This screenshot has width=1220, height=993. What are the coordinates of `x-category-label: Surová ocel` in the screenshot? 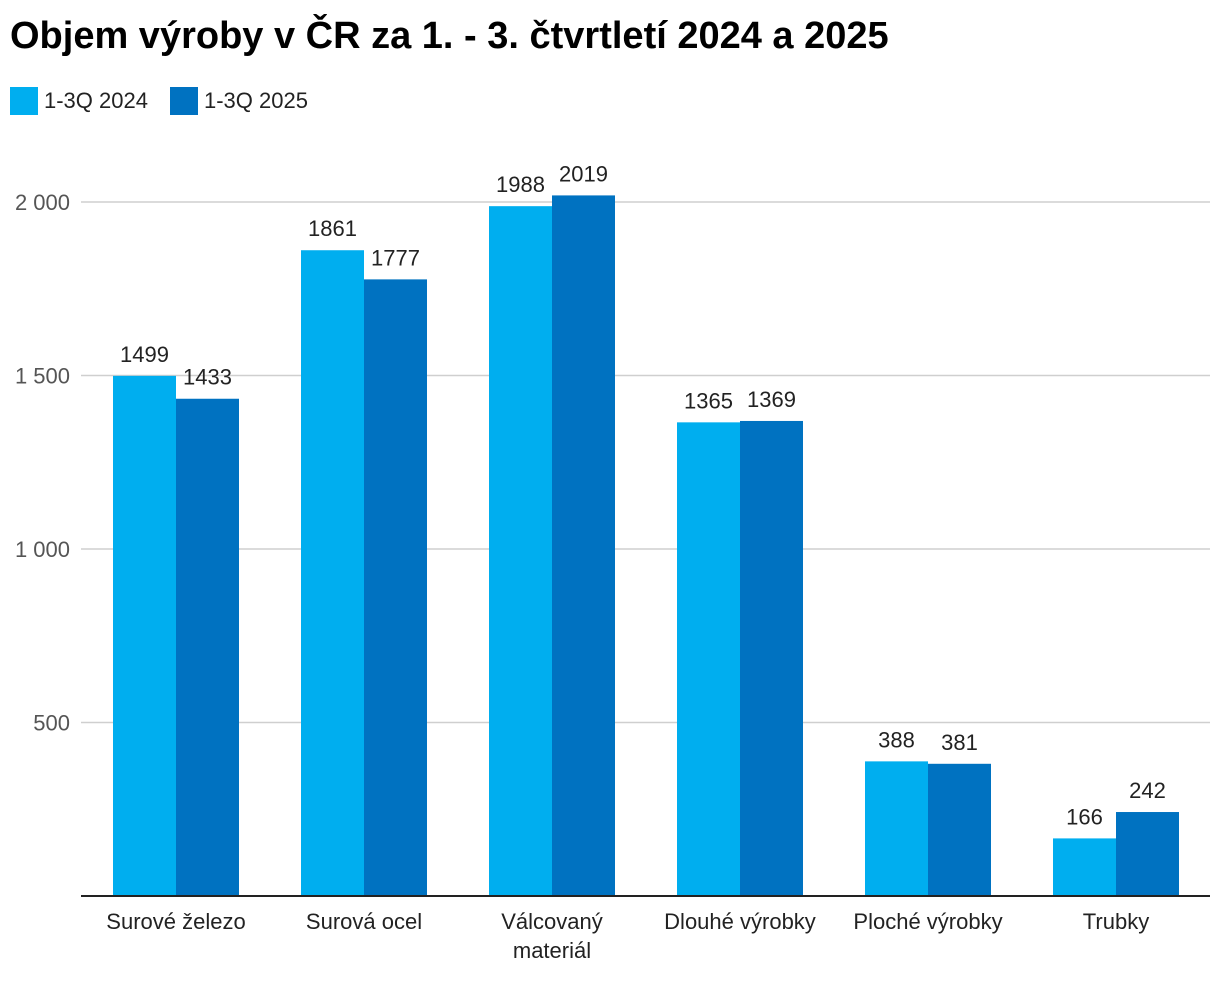 It's located at (364, 921).